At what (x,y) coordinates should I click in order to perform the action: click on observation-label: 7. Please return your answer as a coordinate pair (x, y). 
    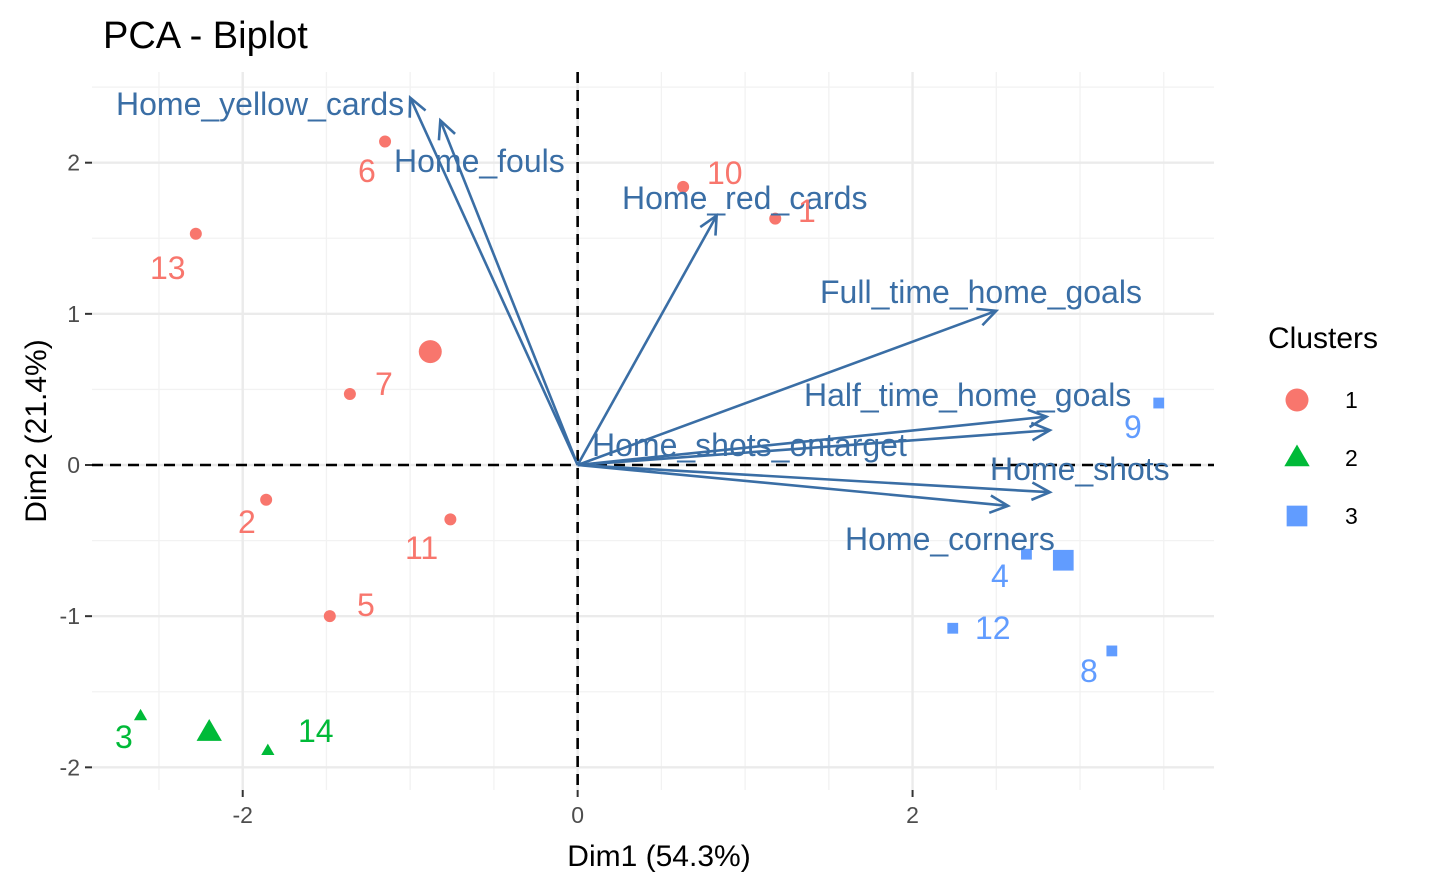
    Looking at the image, I should click on (384, 384).